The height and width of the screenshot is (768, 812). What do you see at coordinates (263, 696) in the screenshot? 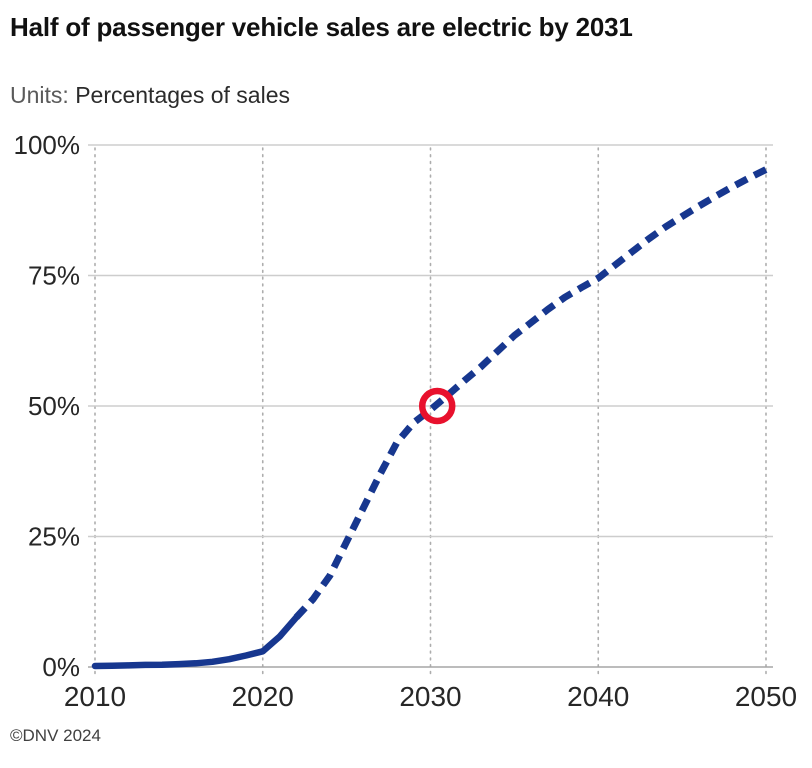
I see `x-tick-label: 2020` at bounding box center [263, 696].